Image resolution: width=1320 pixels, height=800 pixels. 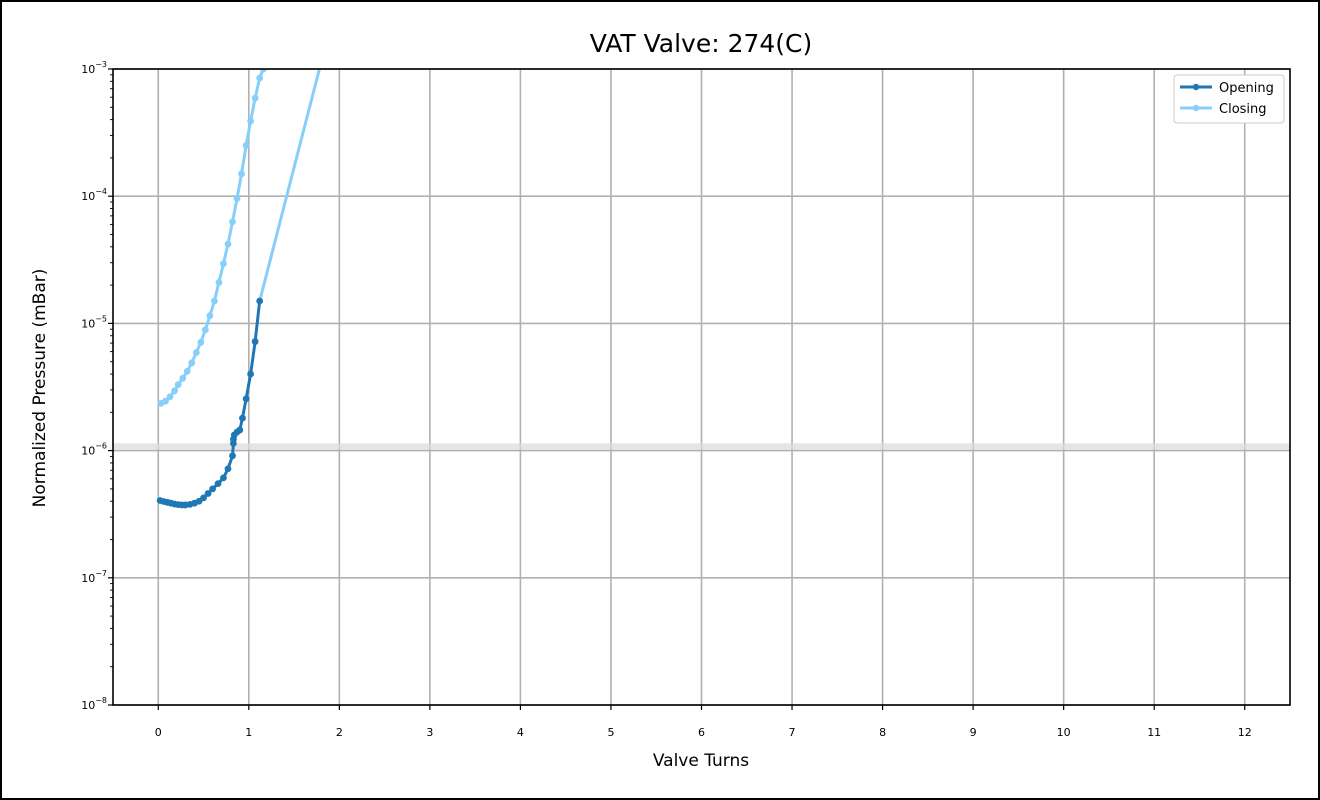 I want to click on series-line-closing-extension, so click(x=289, y=185).